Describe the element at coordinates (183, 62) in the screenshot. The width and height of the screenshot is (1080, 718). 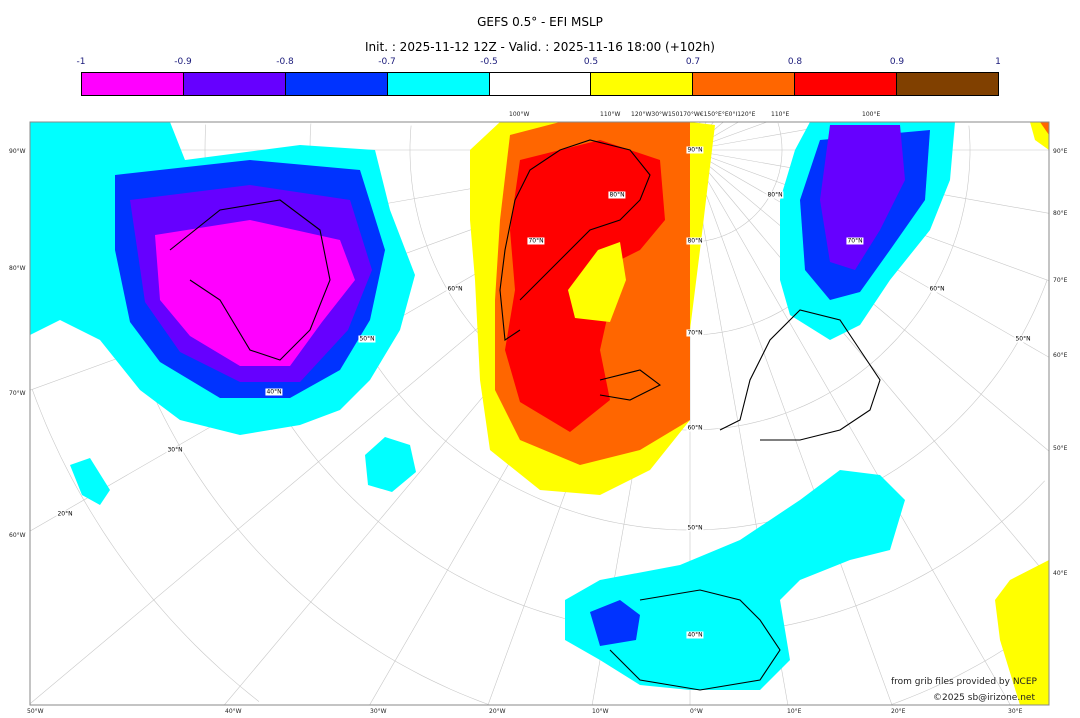
I see `colorbar-tick: -0.9` at that location.